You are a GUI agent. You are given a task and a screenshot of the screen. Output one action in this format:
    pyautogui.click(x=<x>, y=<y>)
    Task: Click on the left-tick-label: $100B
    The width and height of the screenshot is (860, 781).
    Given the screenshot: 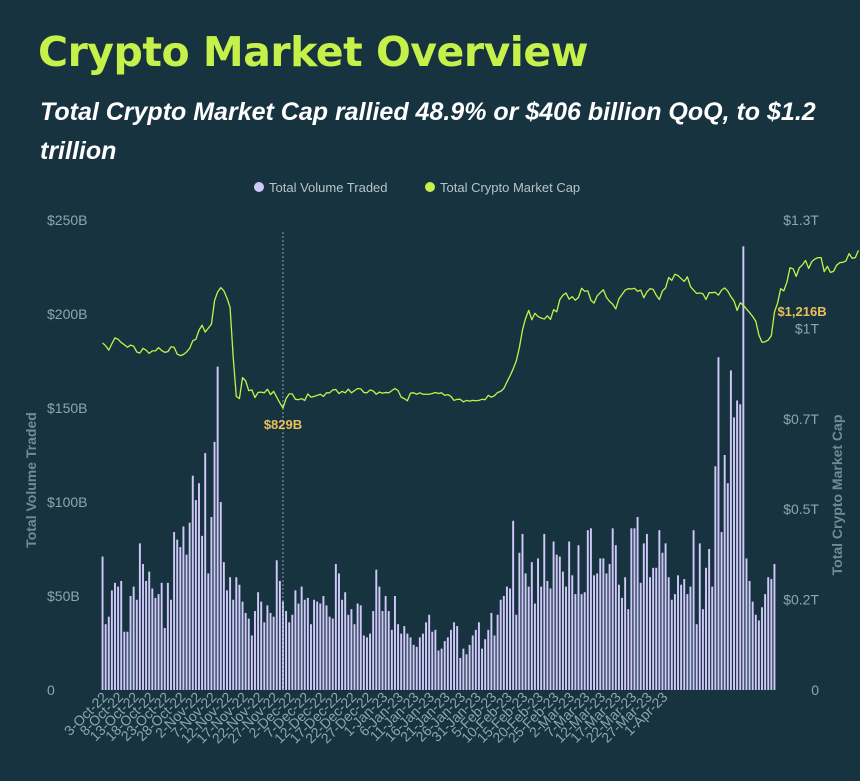 What is the action you would take?
    pyautogui.click(x=67, y=502)
    